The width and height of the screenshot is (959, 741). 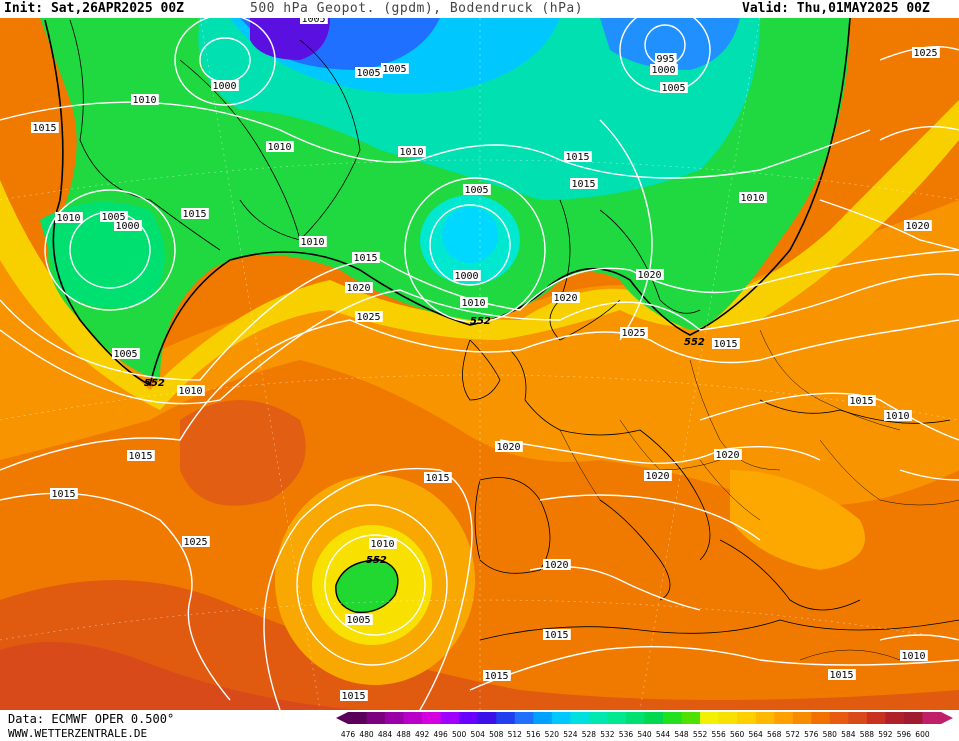 I want to click on scale-tick-label: 556, so click(x=718, y=734).